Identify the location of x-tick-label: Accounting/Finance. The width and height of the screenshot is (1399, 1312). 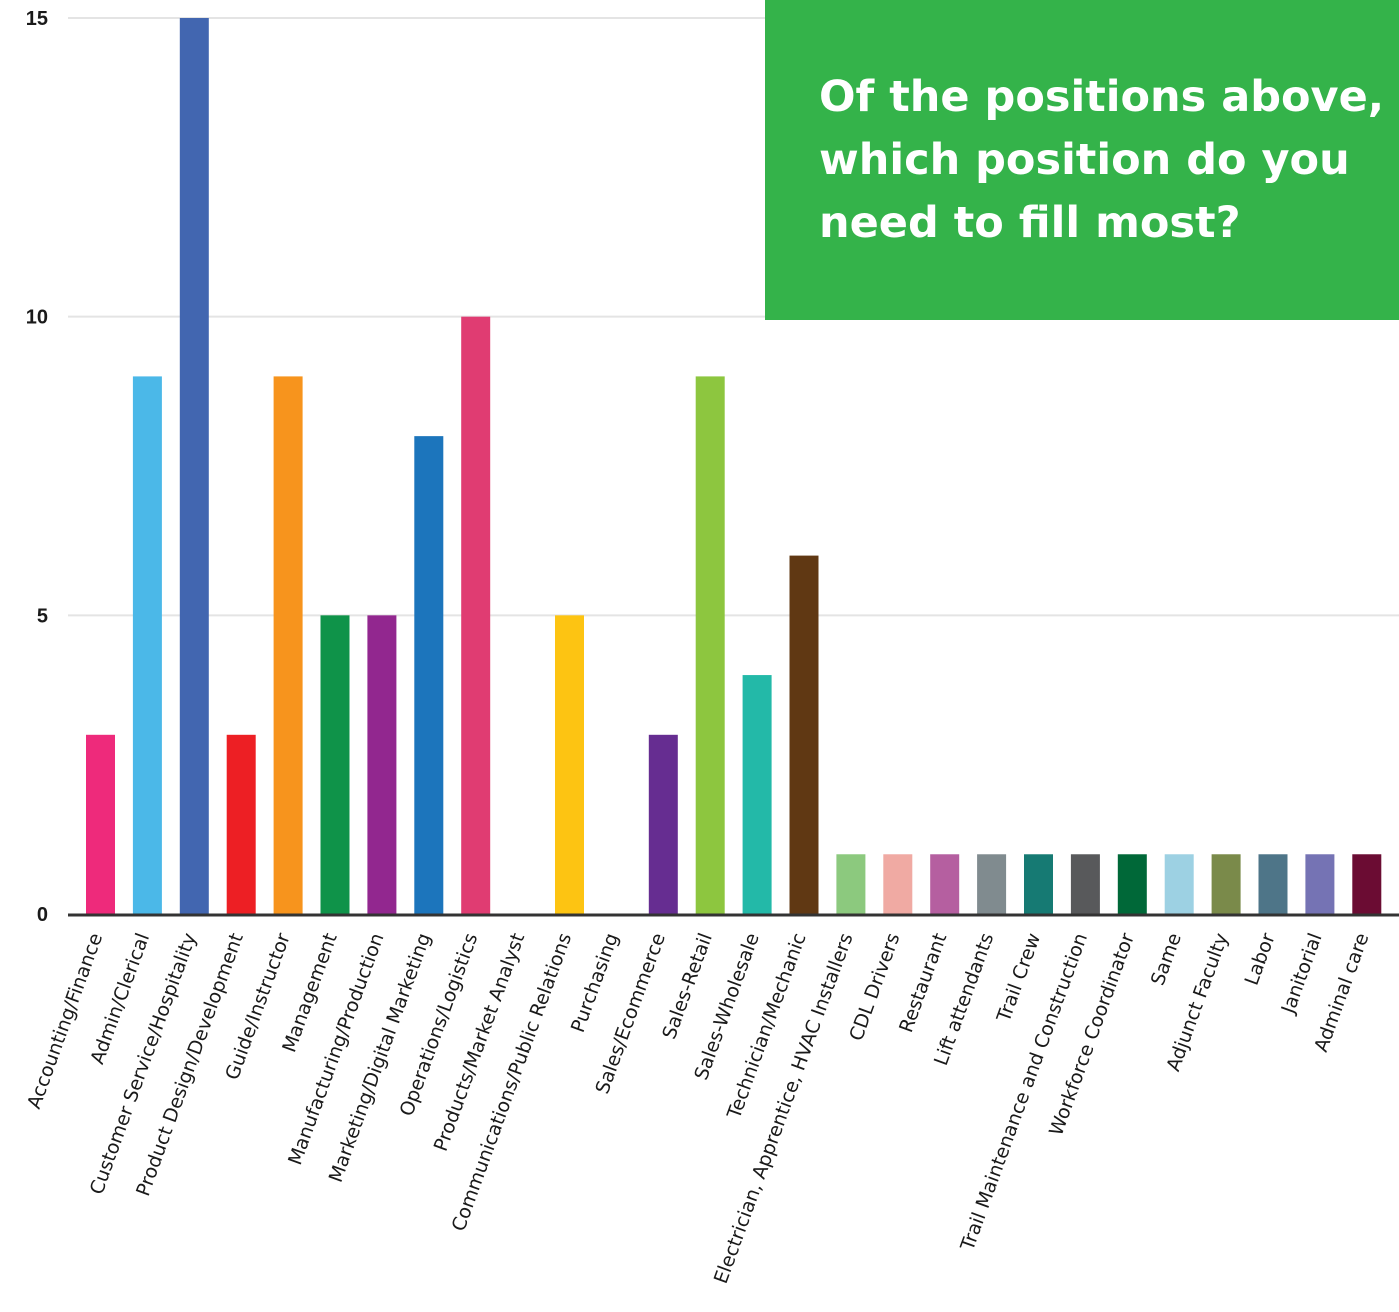
(65, 1021).